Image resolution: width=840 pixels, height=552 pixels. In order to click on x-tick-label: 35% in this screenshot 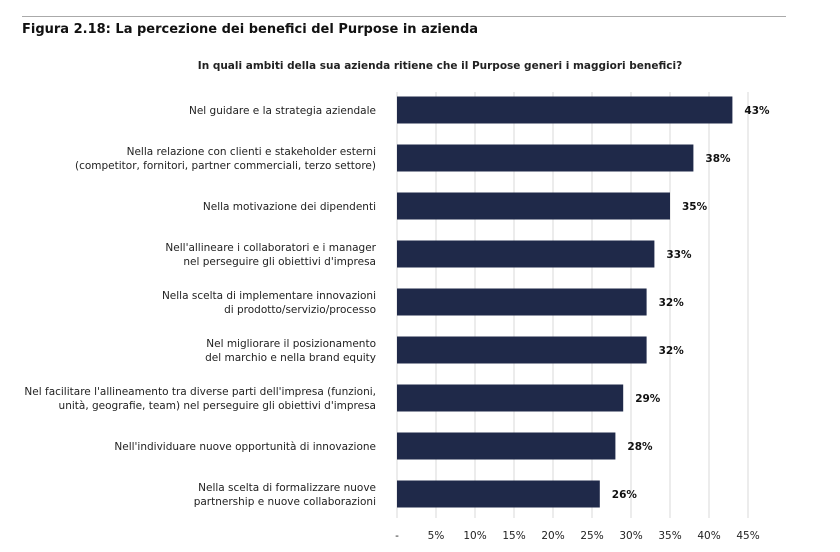, I will do `click(669, 536)`.